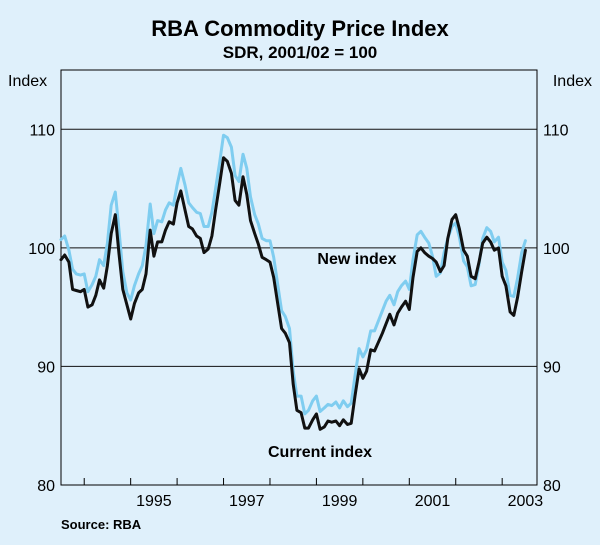 The image size is (600, 545). Describe the element at coordinates (572, 81) in the screenshot. I see `y-axis-label-right: Index` at that location.